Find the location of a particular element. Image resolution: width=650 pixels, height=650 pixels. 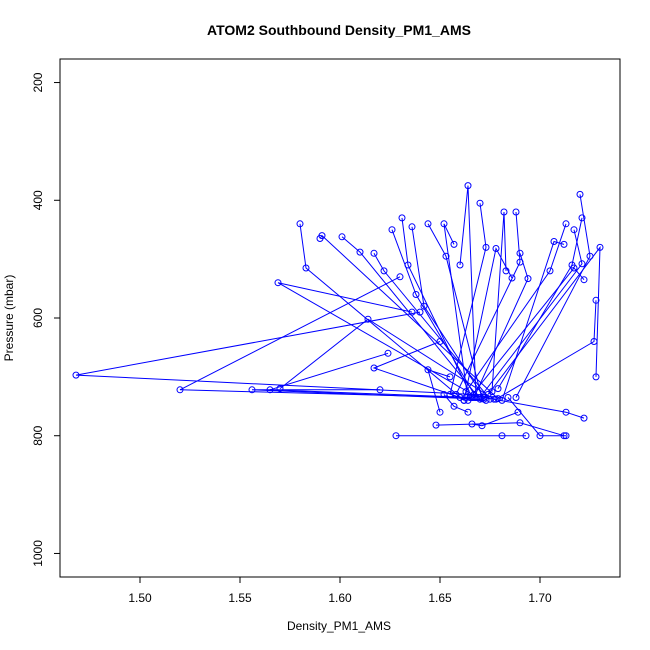

x-tick-label: 1.60 is located at coordinates (340, 598).